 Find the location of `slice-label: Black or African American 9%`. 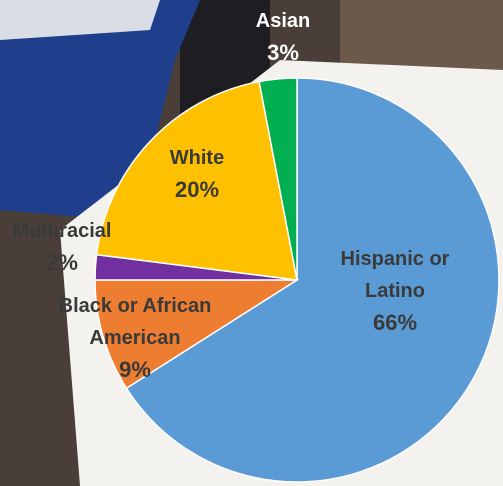

slice-label: Black or African American 9% is located at coordinates (135, 338).